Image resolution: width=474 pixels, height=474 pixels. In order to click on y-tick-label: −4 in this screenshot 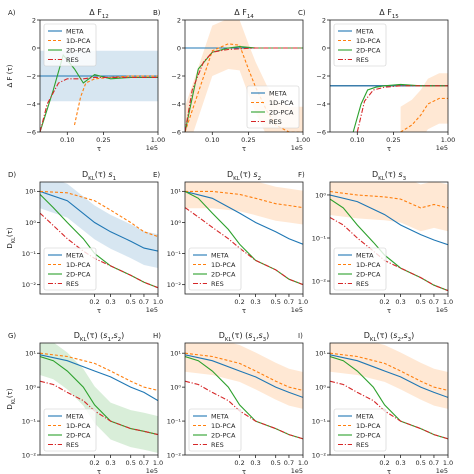, I will do `click(31, 104)`.